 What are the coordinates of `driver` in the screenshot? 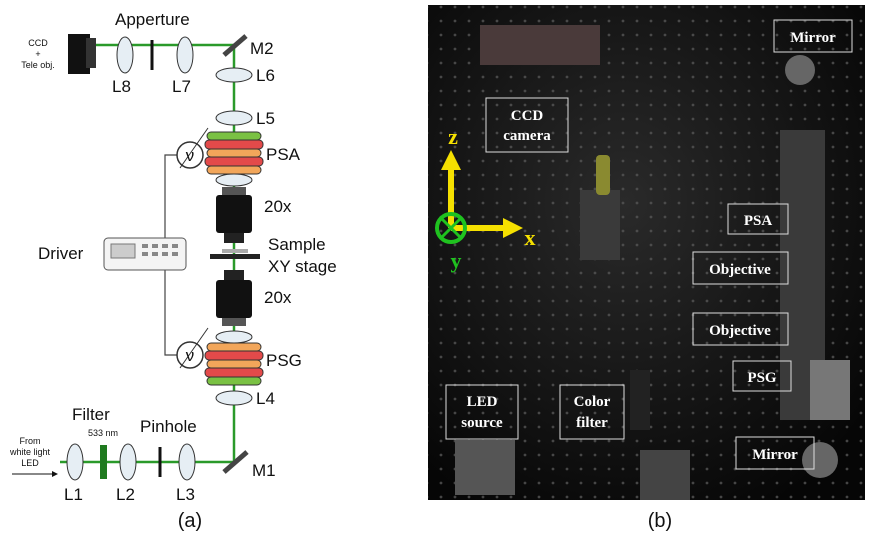 It's located at (145, 254).